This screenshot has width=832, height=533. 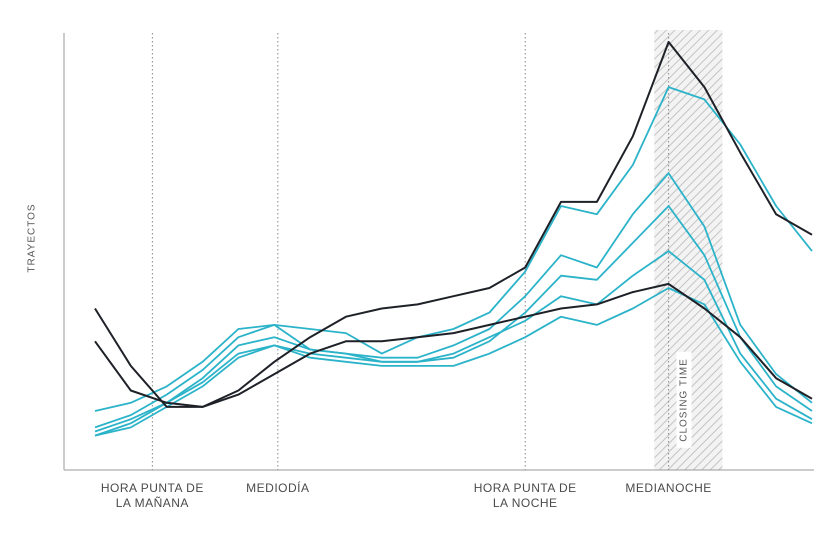 I want to click on x-tick-label: HORA PUNTA DE LA NOCHE, so click(x=525, y=495).